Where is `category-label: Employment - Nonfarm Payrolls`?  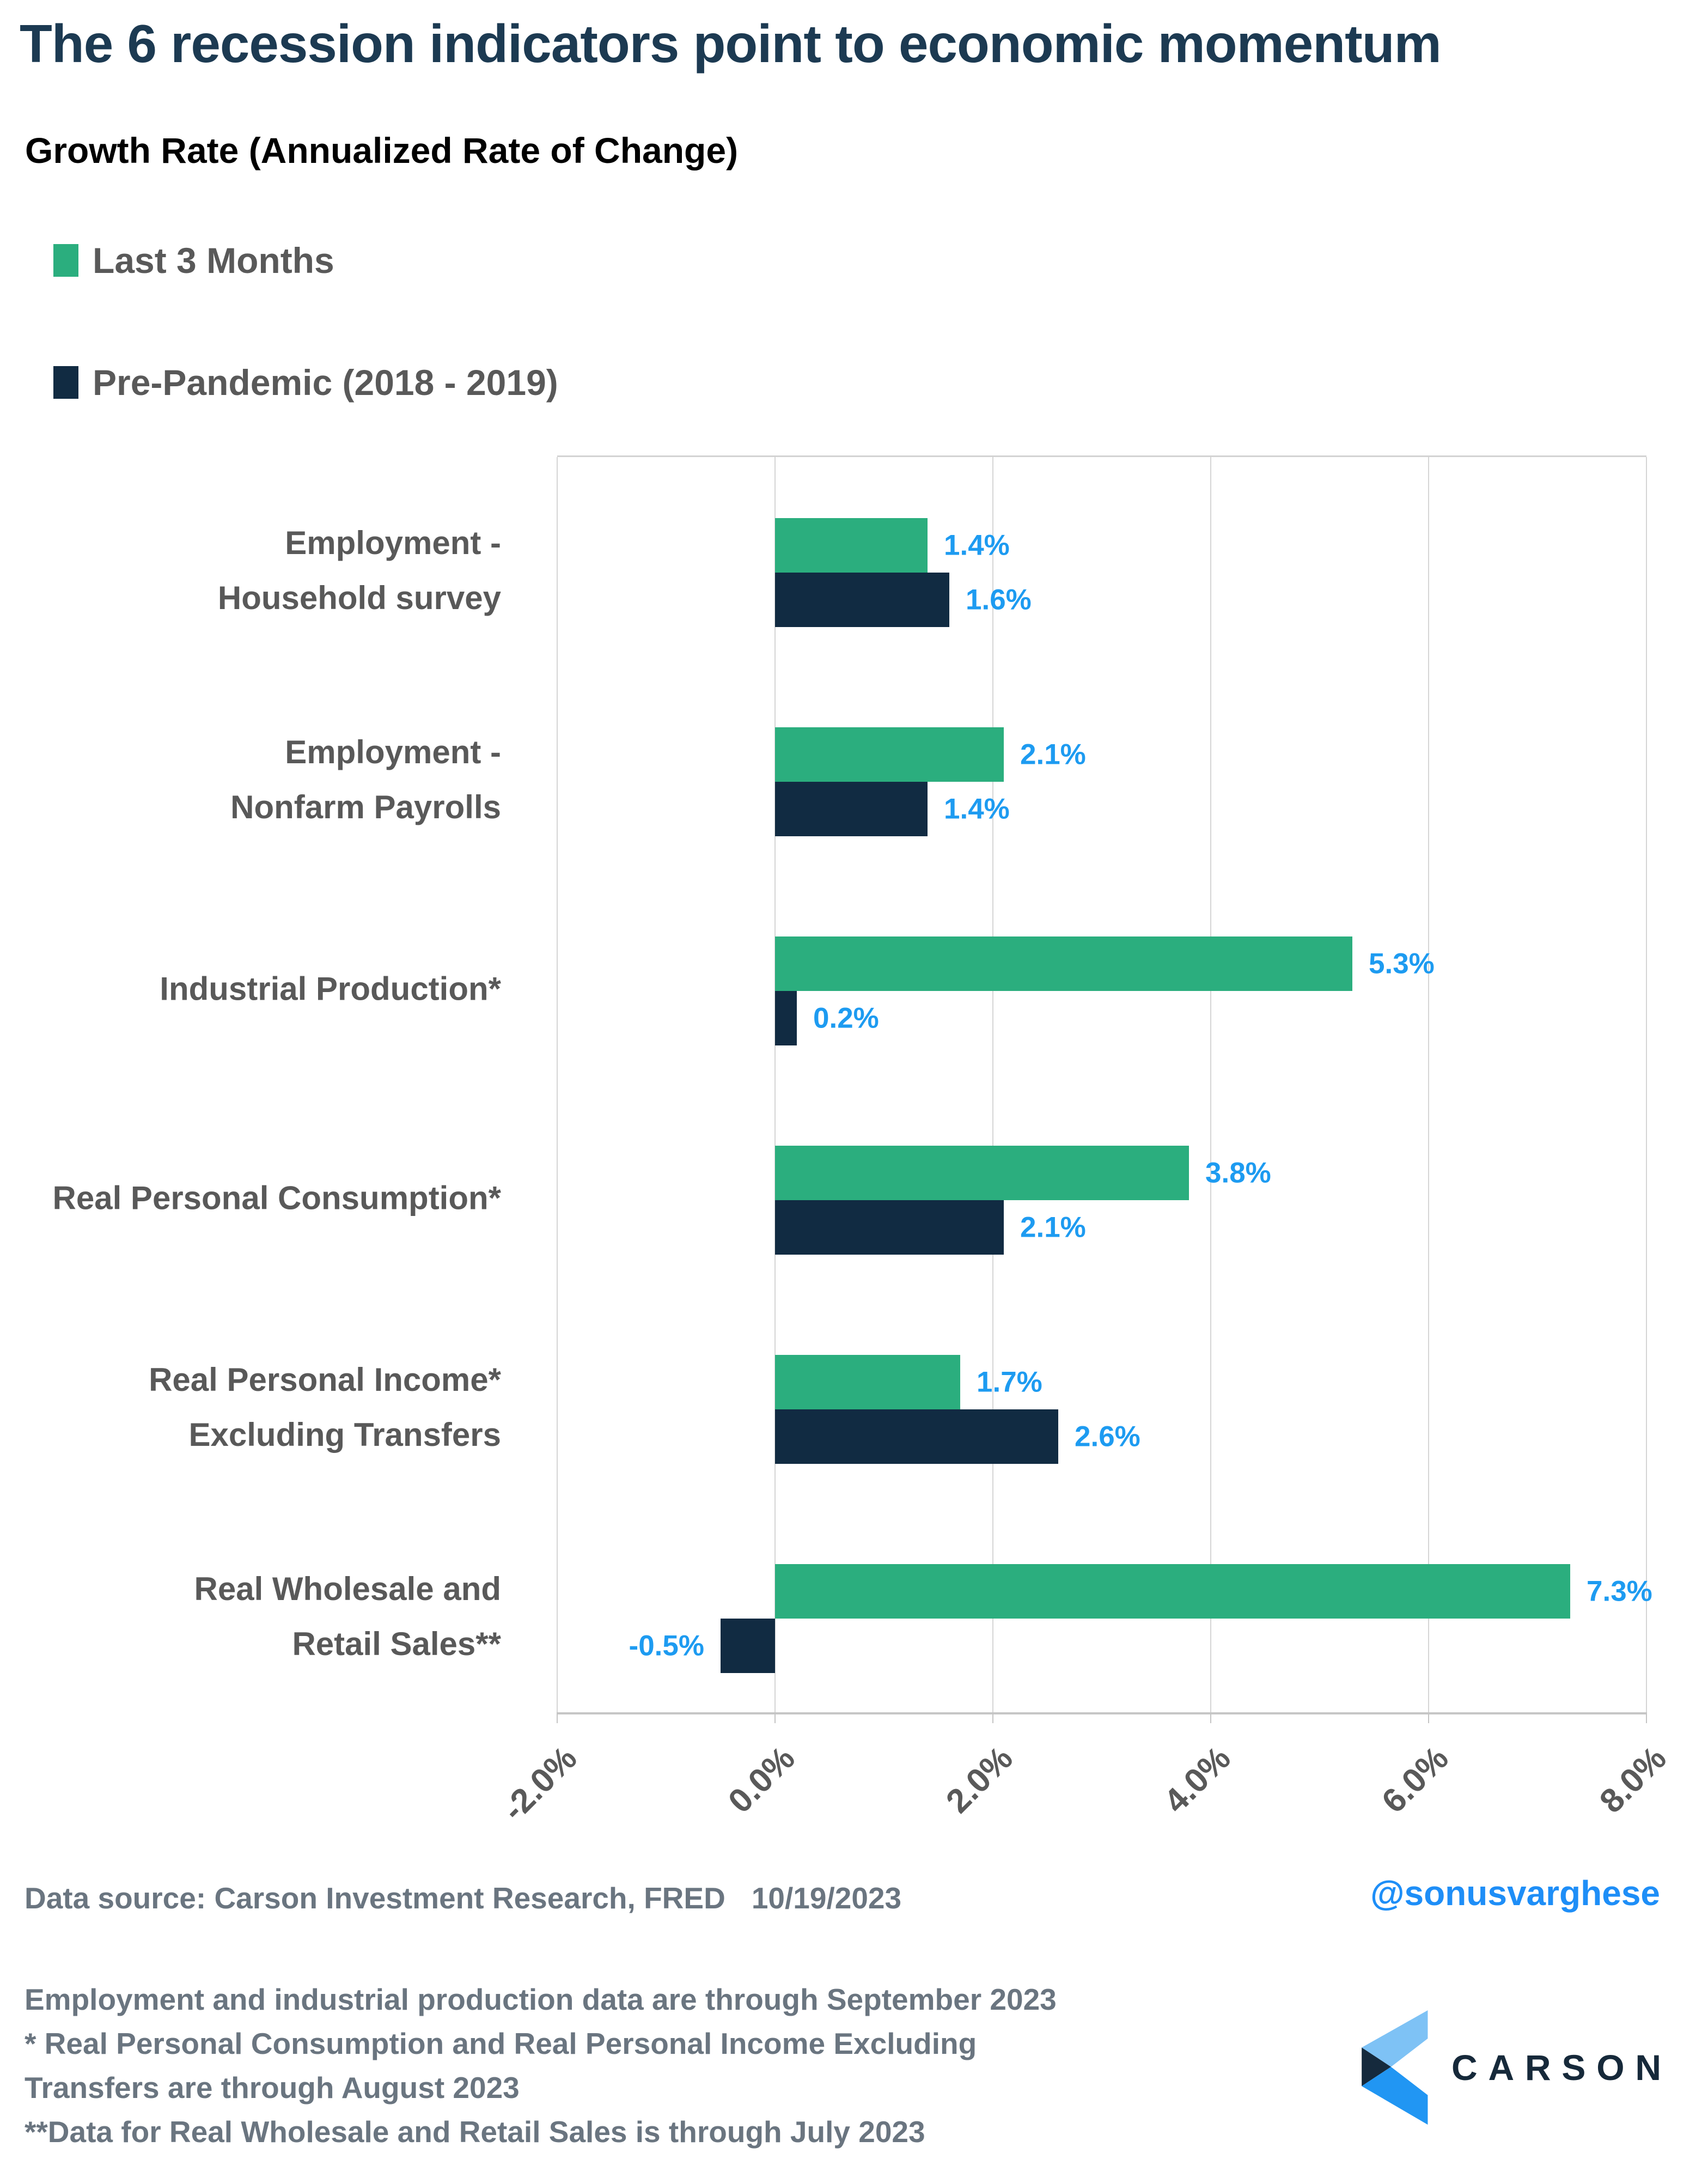
category-label: Employment - Nonfarm Payrolls is located at coordinates (365, 779).